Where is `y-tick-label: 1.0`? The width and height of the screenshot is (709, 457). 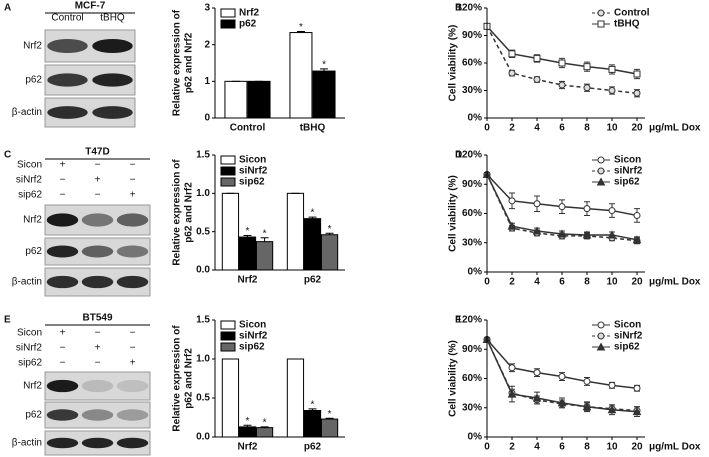
y-tick-label: 1.0 is located at coordinates (203, 193).